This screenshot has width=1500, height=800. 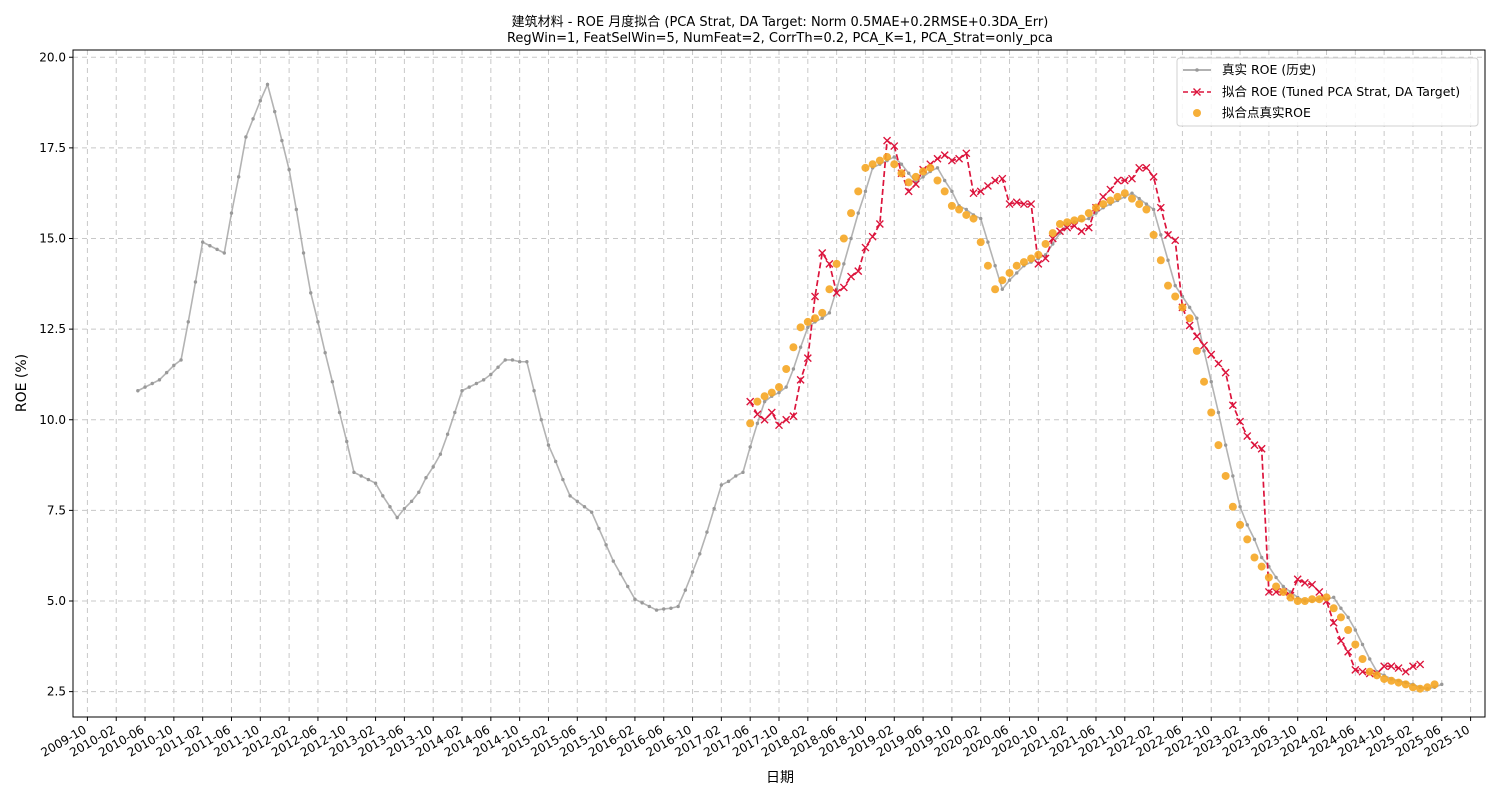 I want to click on y-tick-label: 10.0, so click(x=52, y=420).